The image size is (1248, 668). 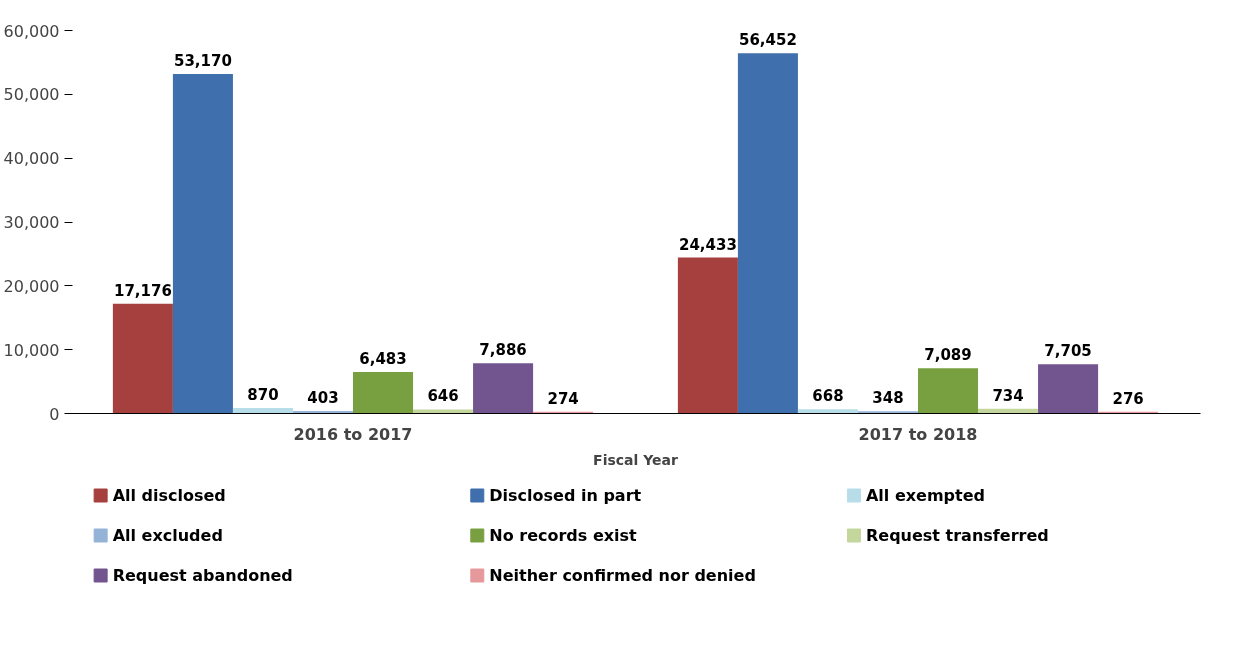 What do you see at coordinates (31, 31) in the screenshot?
I see `y-tick-label: 60,000` at bounding box center [31, 31].